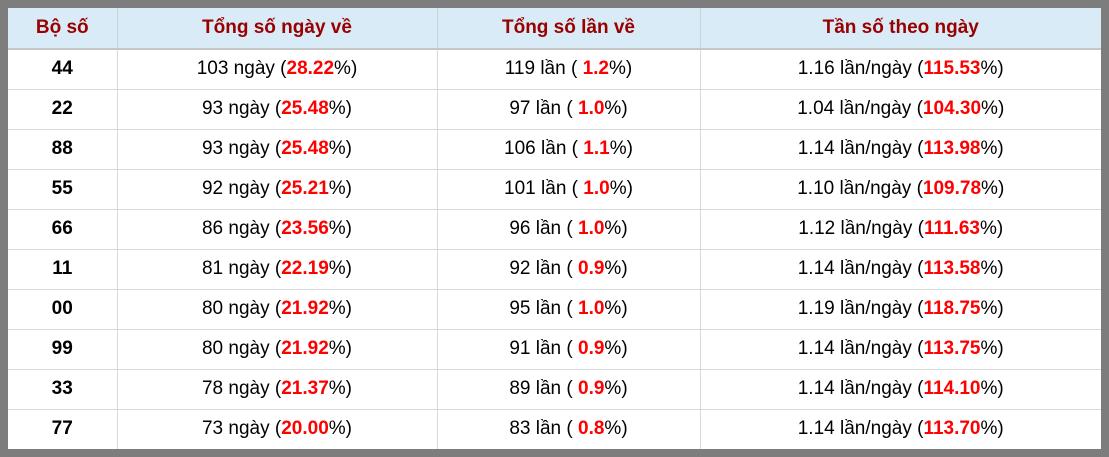 The image size is (1109, 457). I want to click on total-days-cell: 78 ngày (21.37%), so click(277, 389).